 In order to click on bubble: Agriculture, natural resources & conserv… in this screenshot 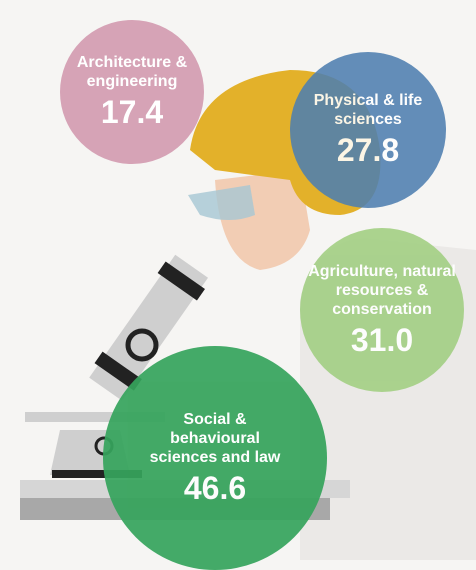, I will do `click(382, 310)`.